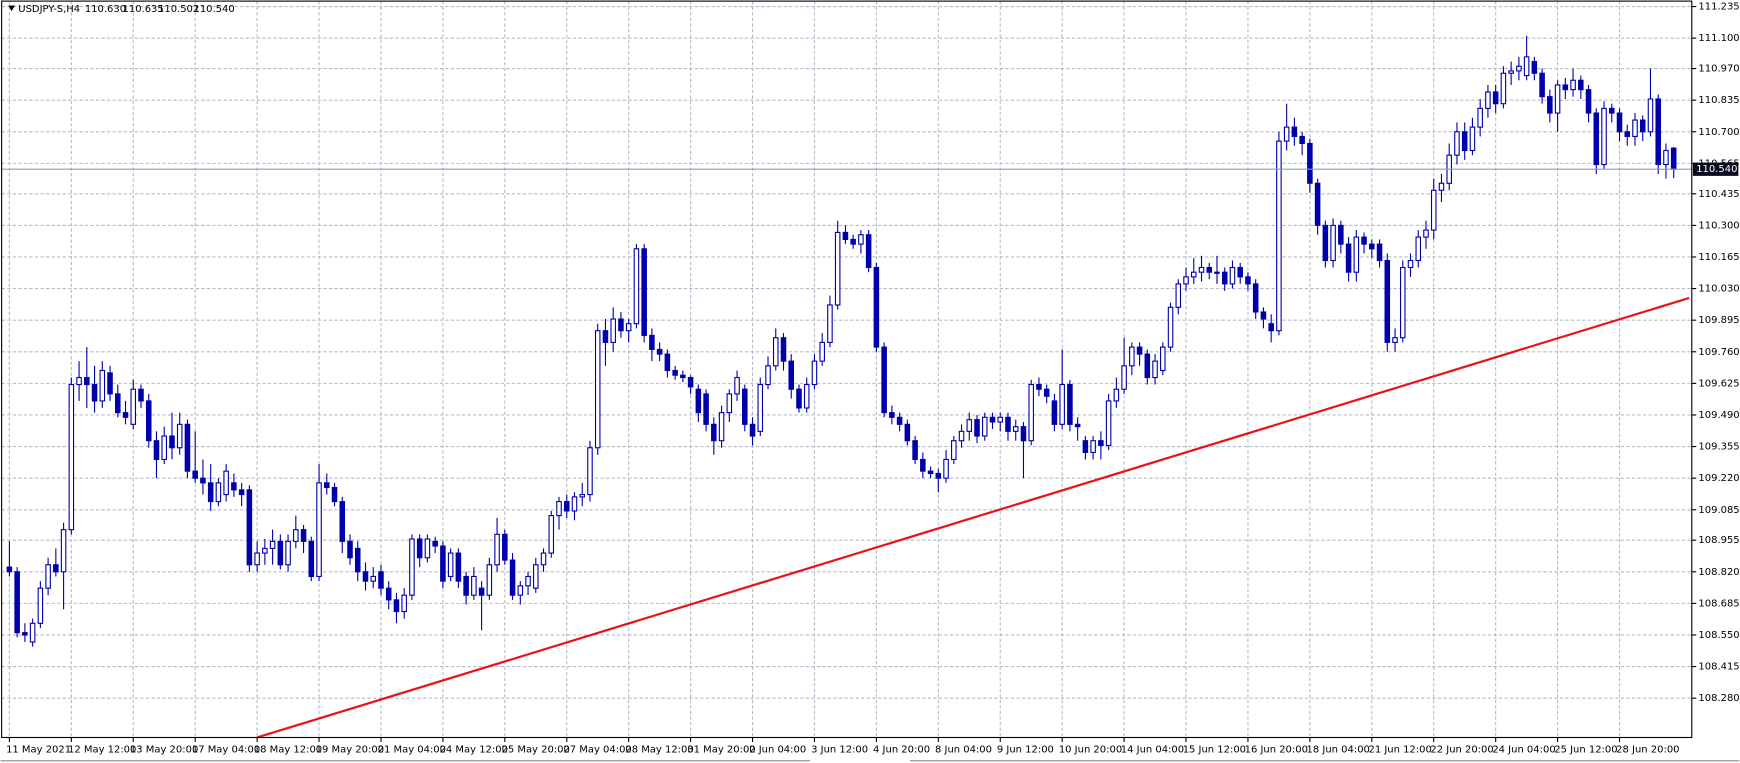 The width and height of the screenshot is (1740, 763). I want to click on x-tick-label: 11 May 2021, so click(38, 750).